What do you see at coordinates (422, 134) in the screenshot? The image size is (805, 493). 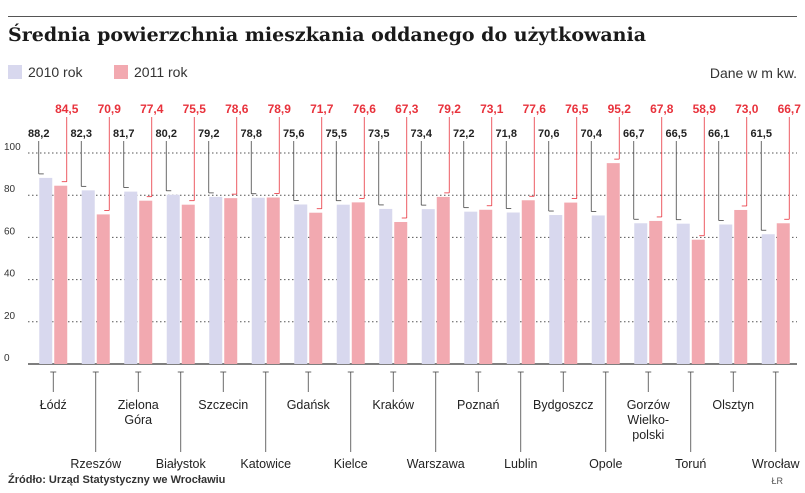 I see `value-label-2010: 73,4` at bounding box center [422, 134].